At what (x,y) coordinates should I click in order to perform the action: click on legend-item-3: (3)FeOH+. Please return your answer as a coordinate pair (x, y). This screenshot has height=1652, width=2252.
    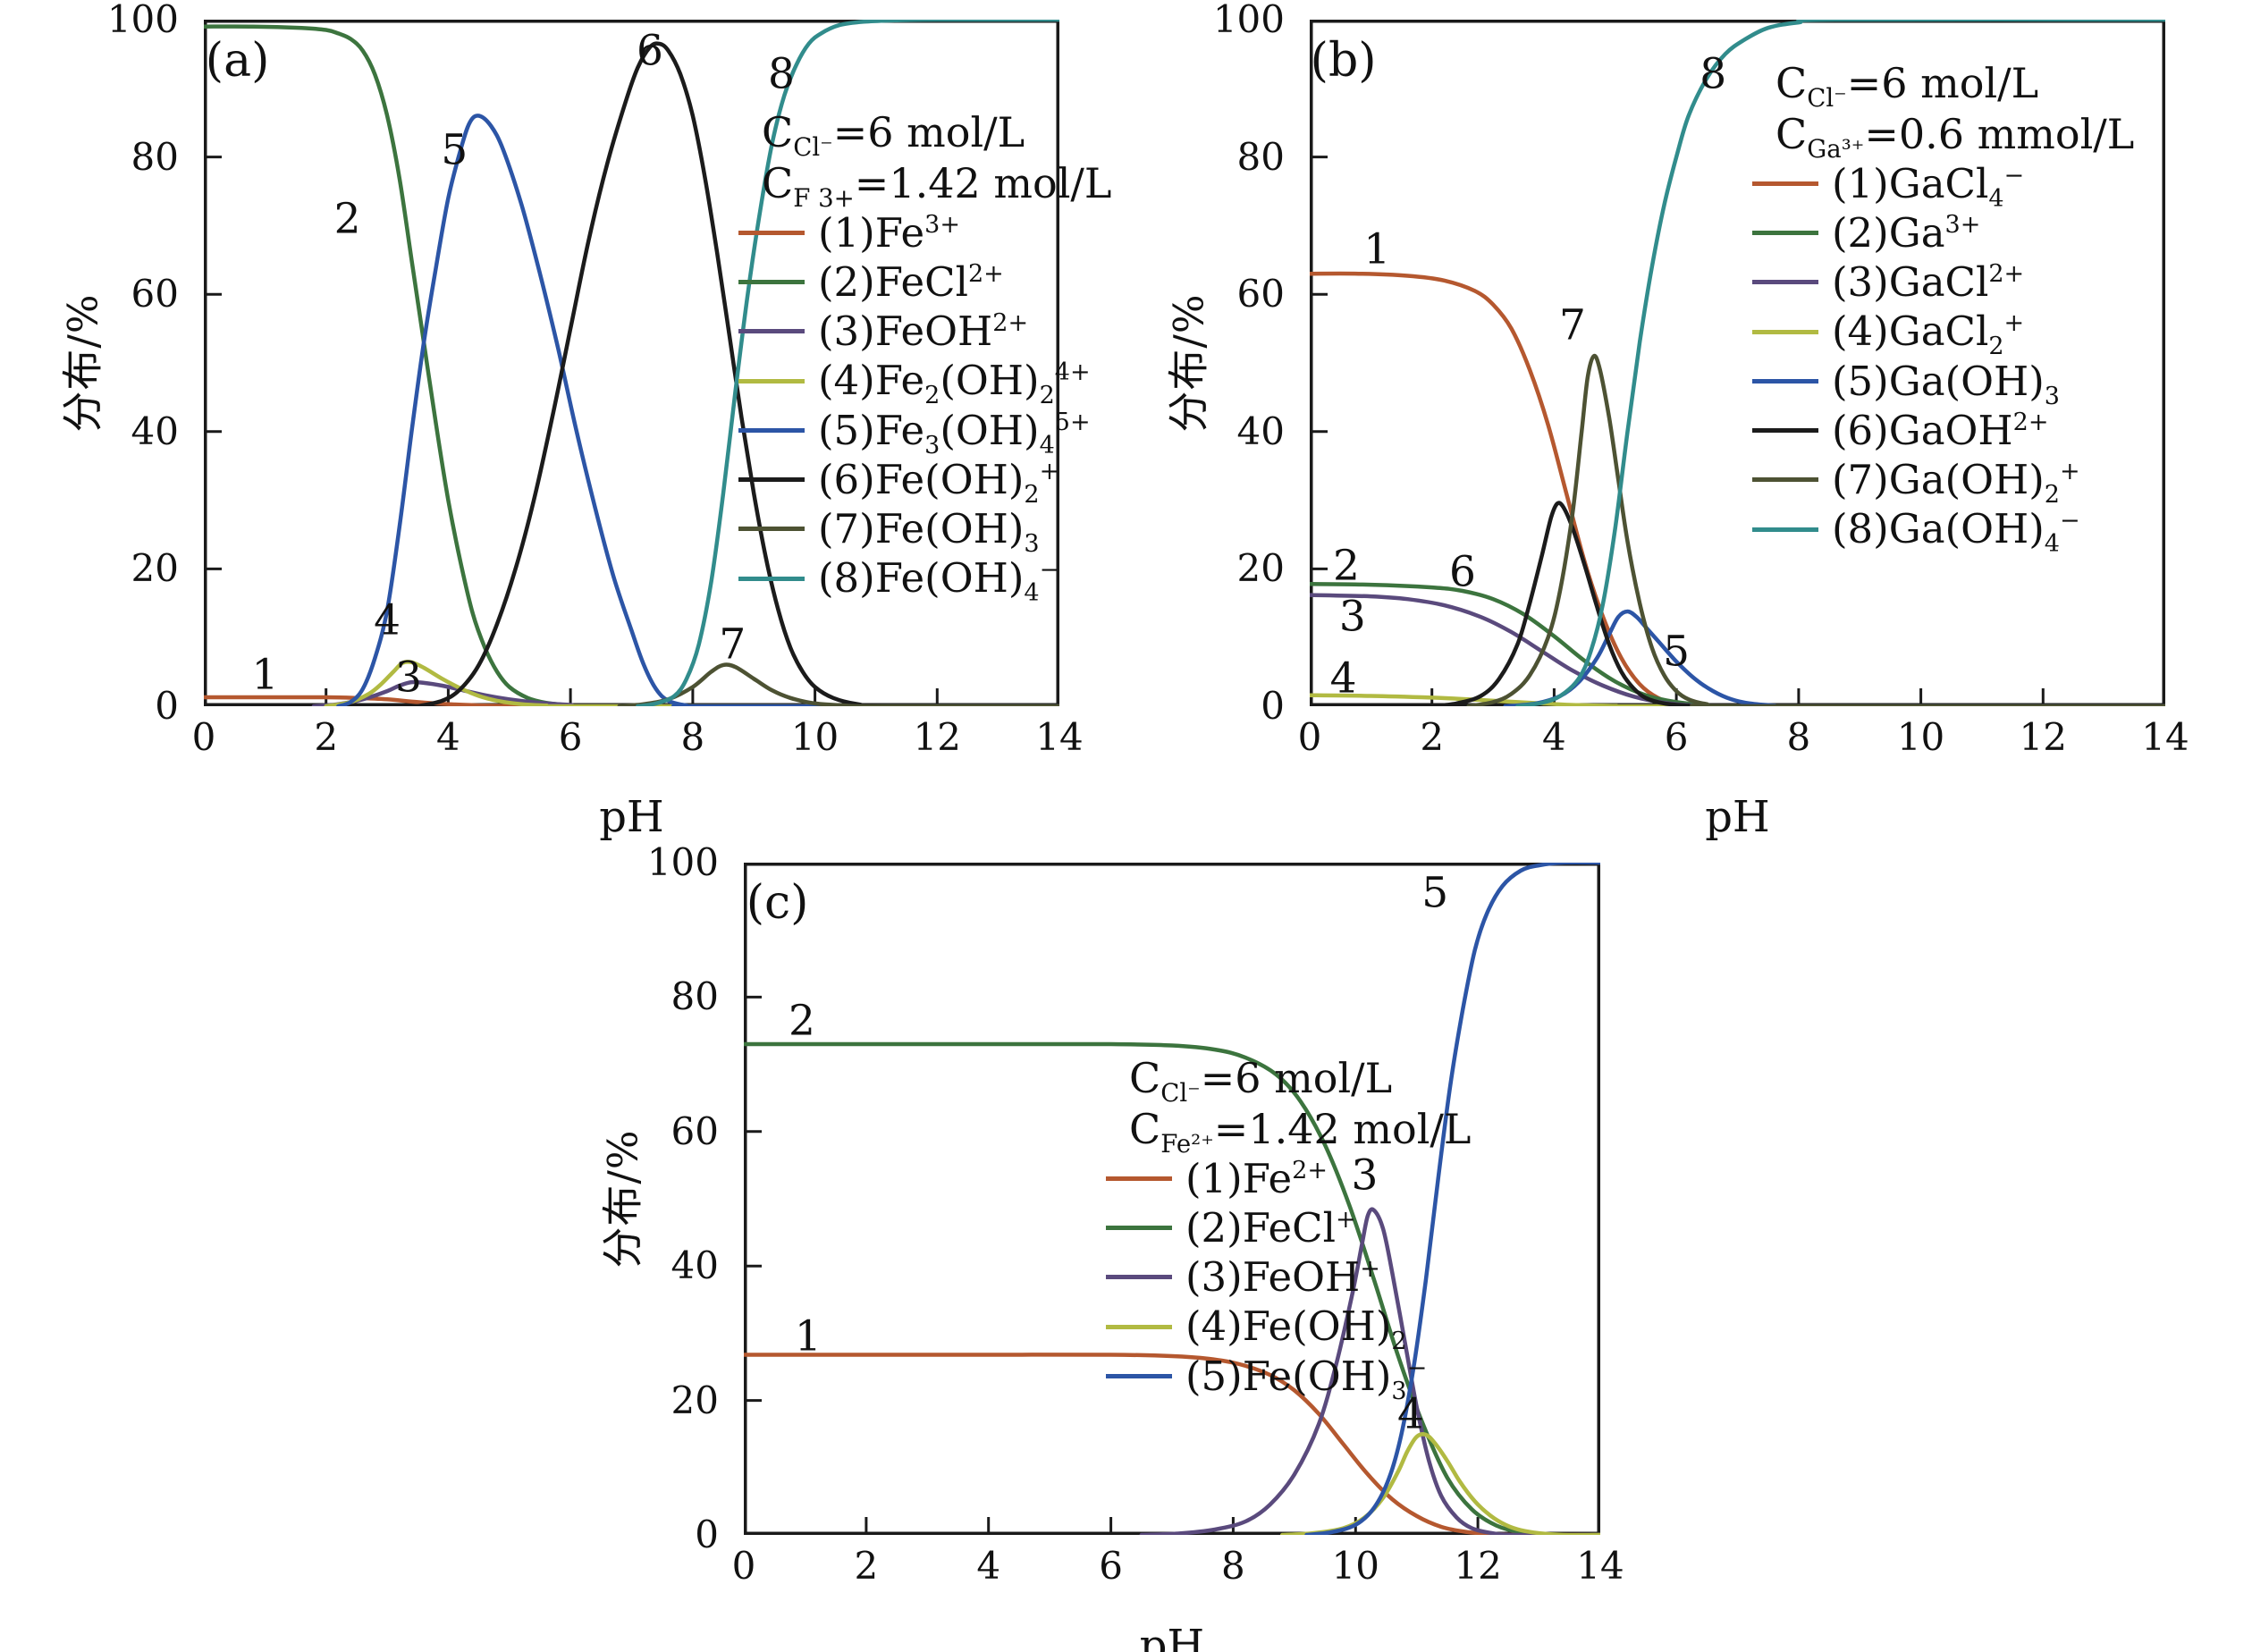
    Looking at the image, I should click on (1288, 1277).